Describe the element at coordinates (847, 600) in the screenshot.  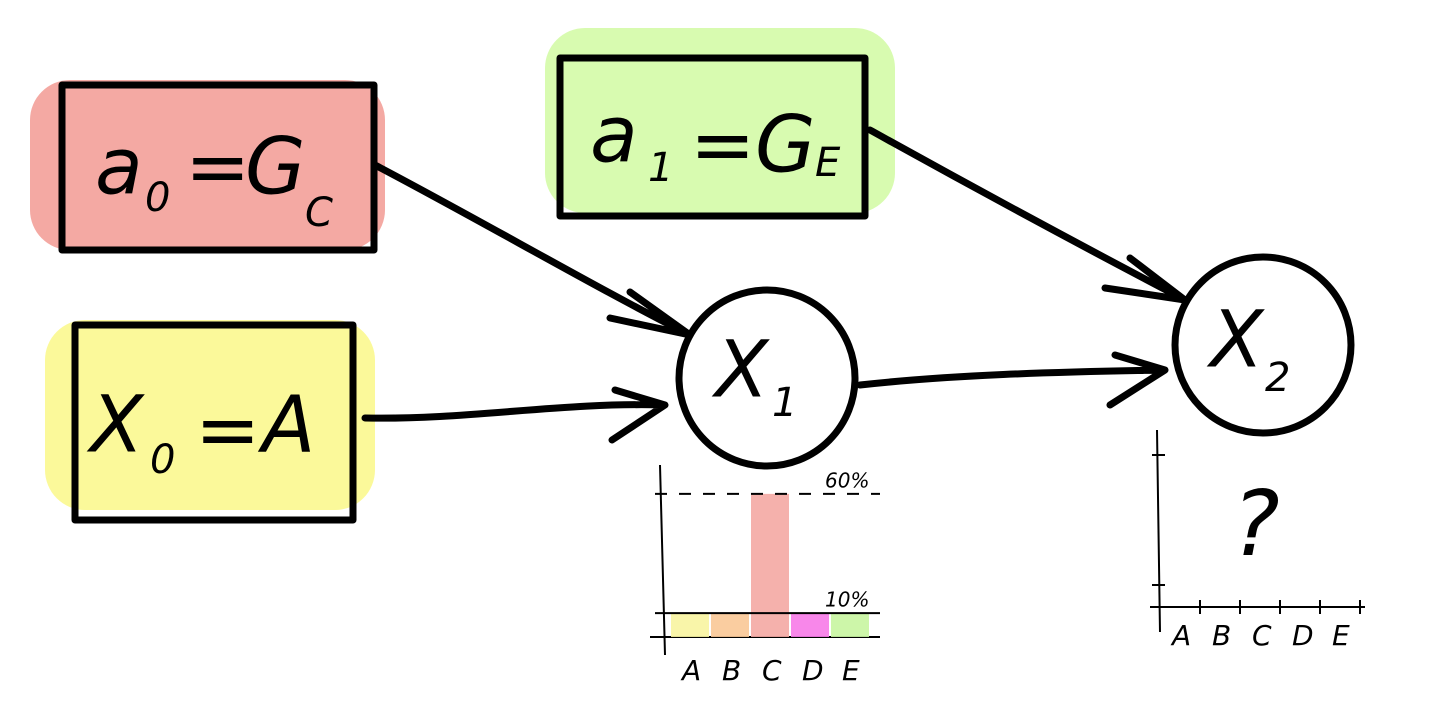
I see `tick-label: 10%` at that location.